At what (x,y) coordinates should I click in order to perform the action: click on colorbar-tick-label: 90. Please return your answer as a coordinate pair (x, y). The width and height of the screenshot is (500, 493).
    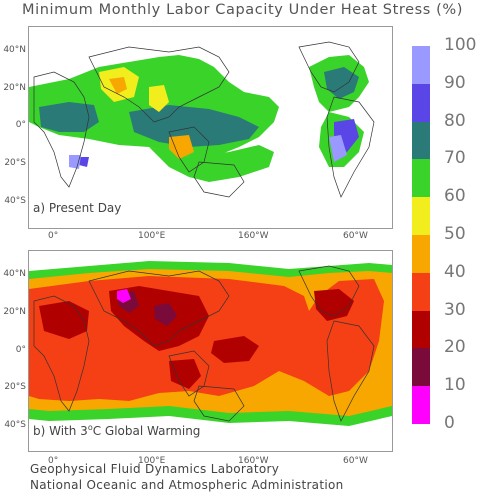
    Looking at the image, I should click on (455, 82).